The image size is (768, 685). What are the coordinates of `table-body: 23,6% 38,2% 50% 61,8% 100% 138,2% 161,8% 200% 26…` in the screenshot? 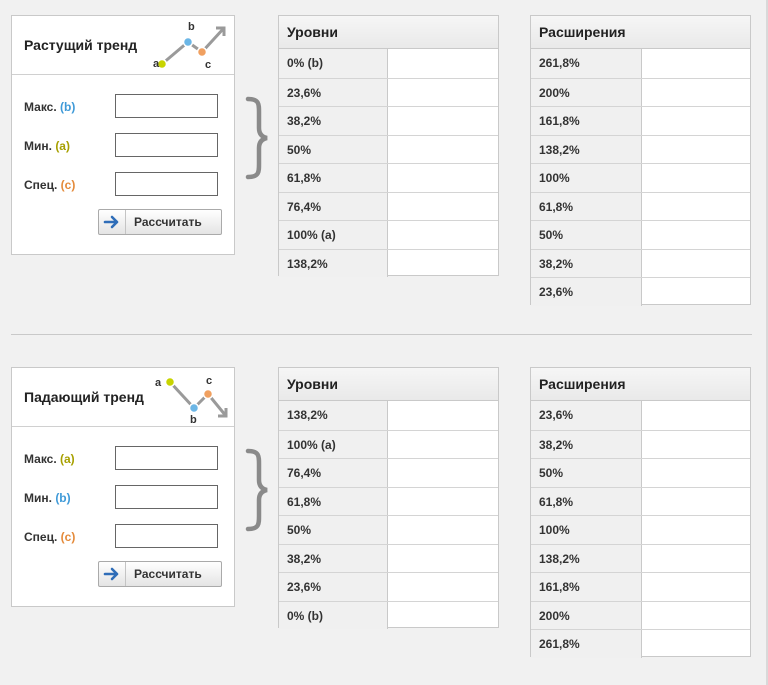 It's located at (640, 529).